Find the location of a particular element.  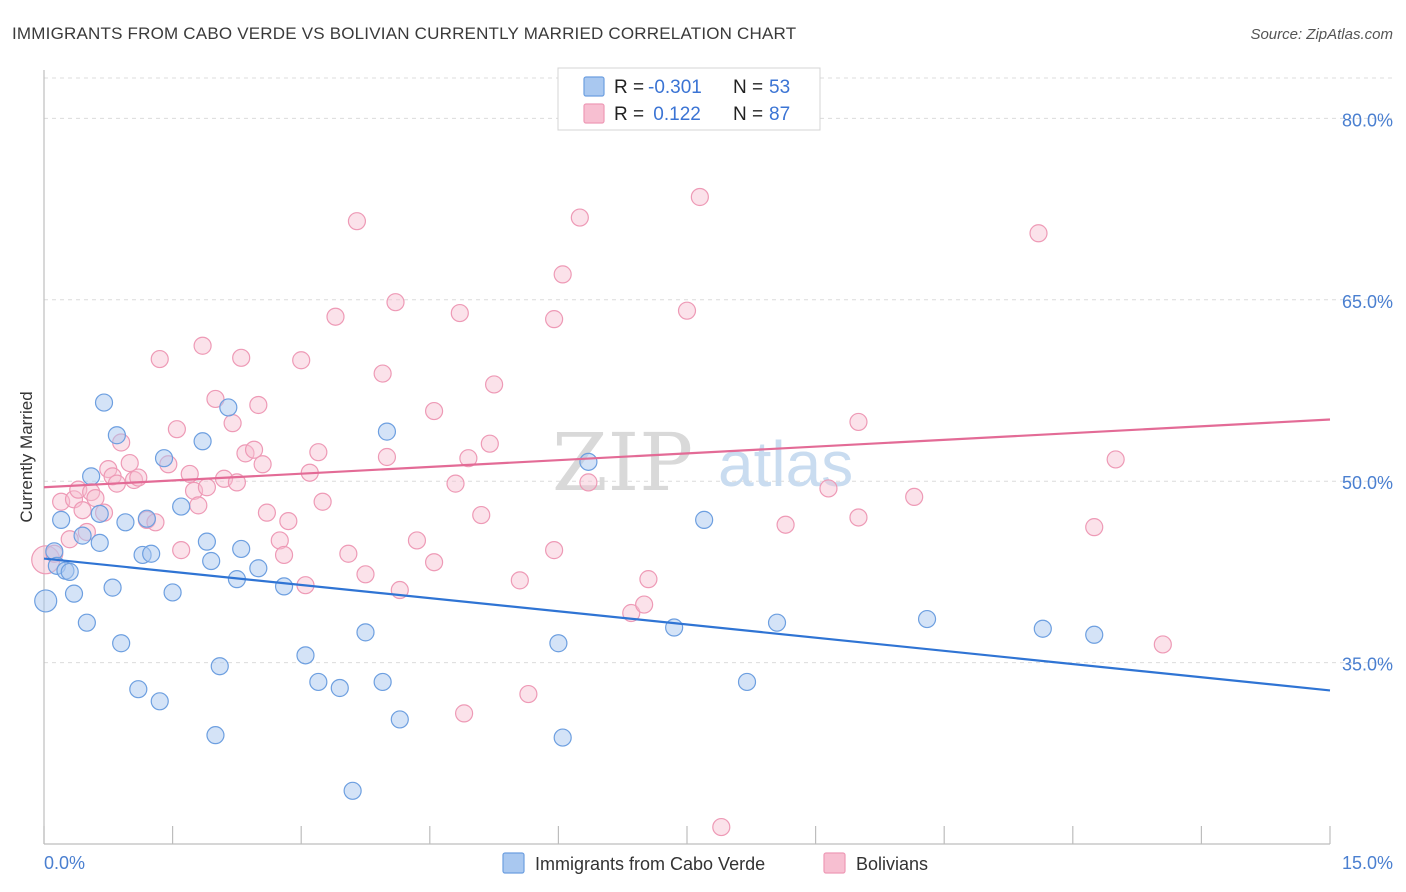

y-tick-label-35: 35.0% is located at coordinates (1367, 665).